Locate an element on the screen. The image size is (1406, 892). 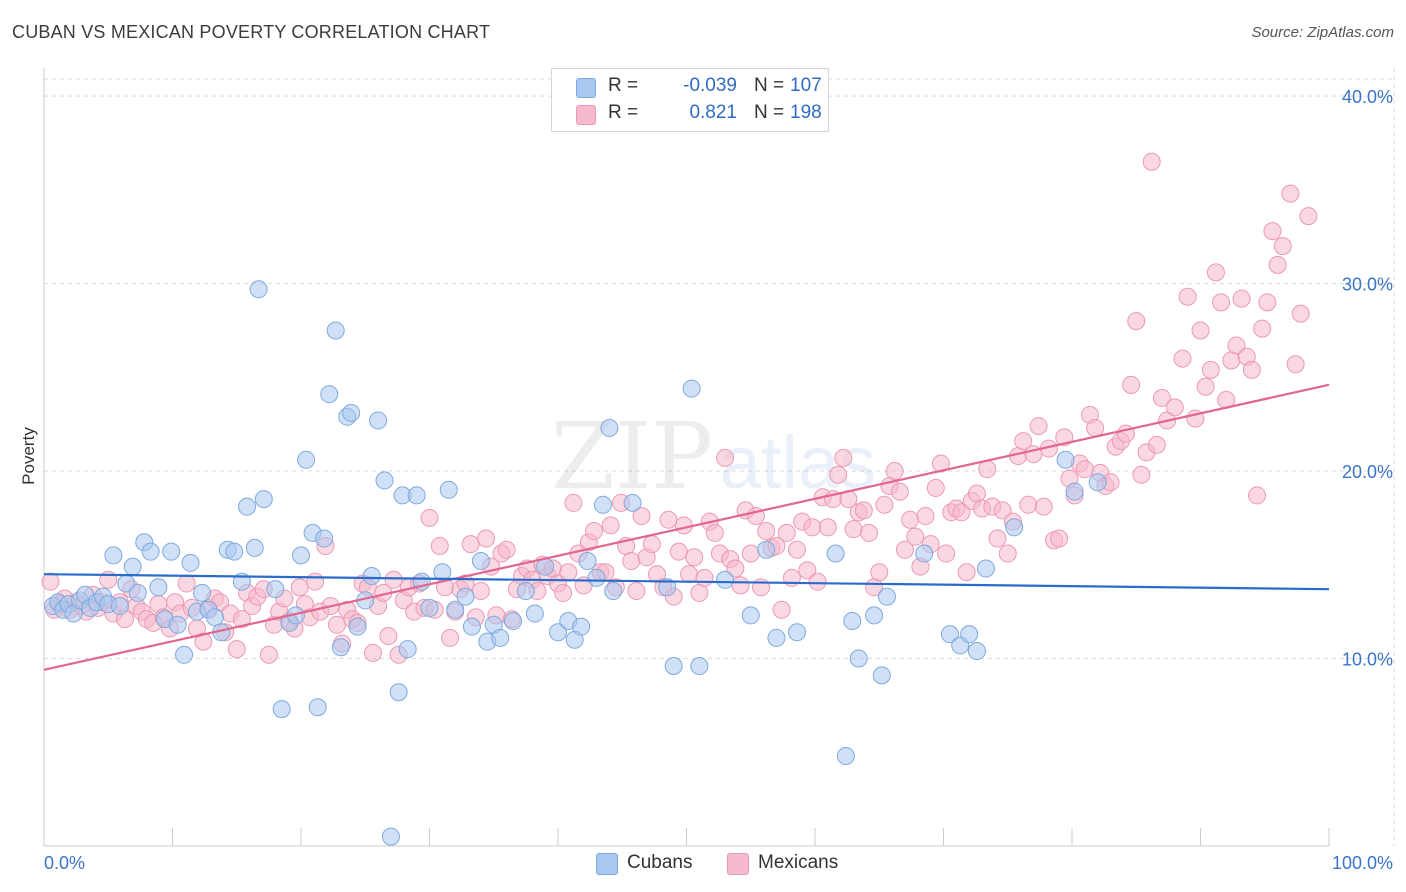
watermark-zip: ZIP is located at coordinates (632, 456).